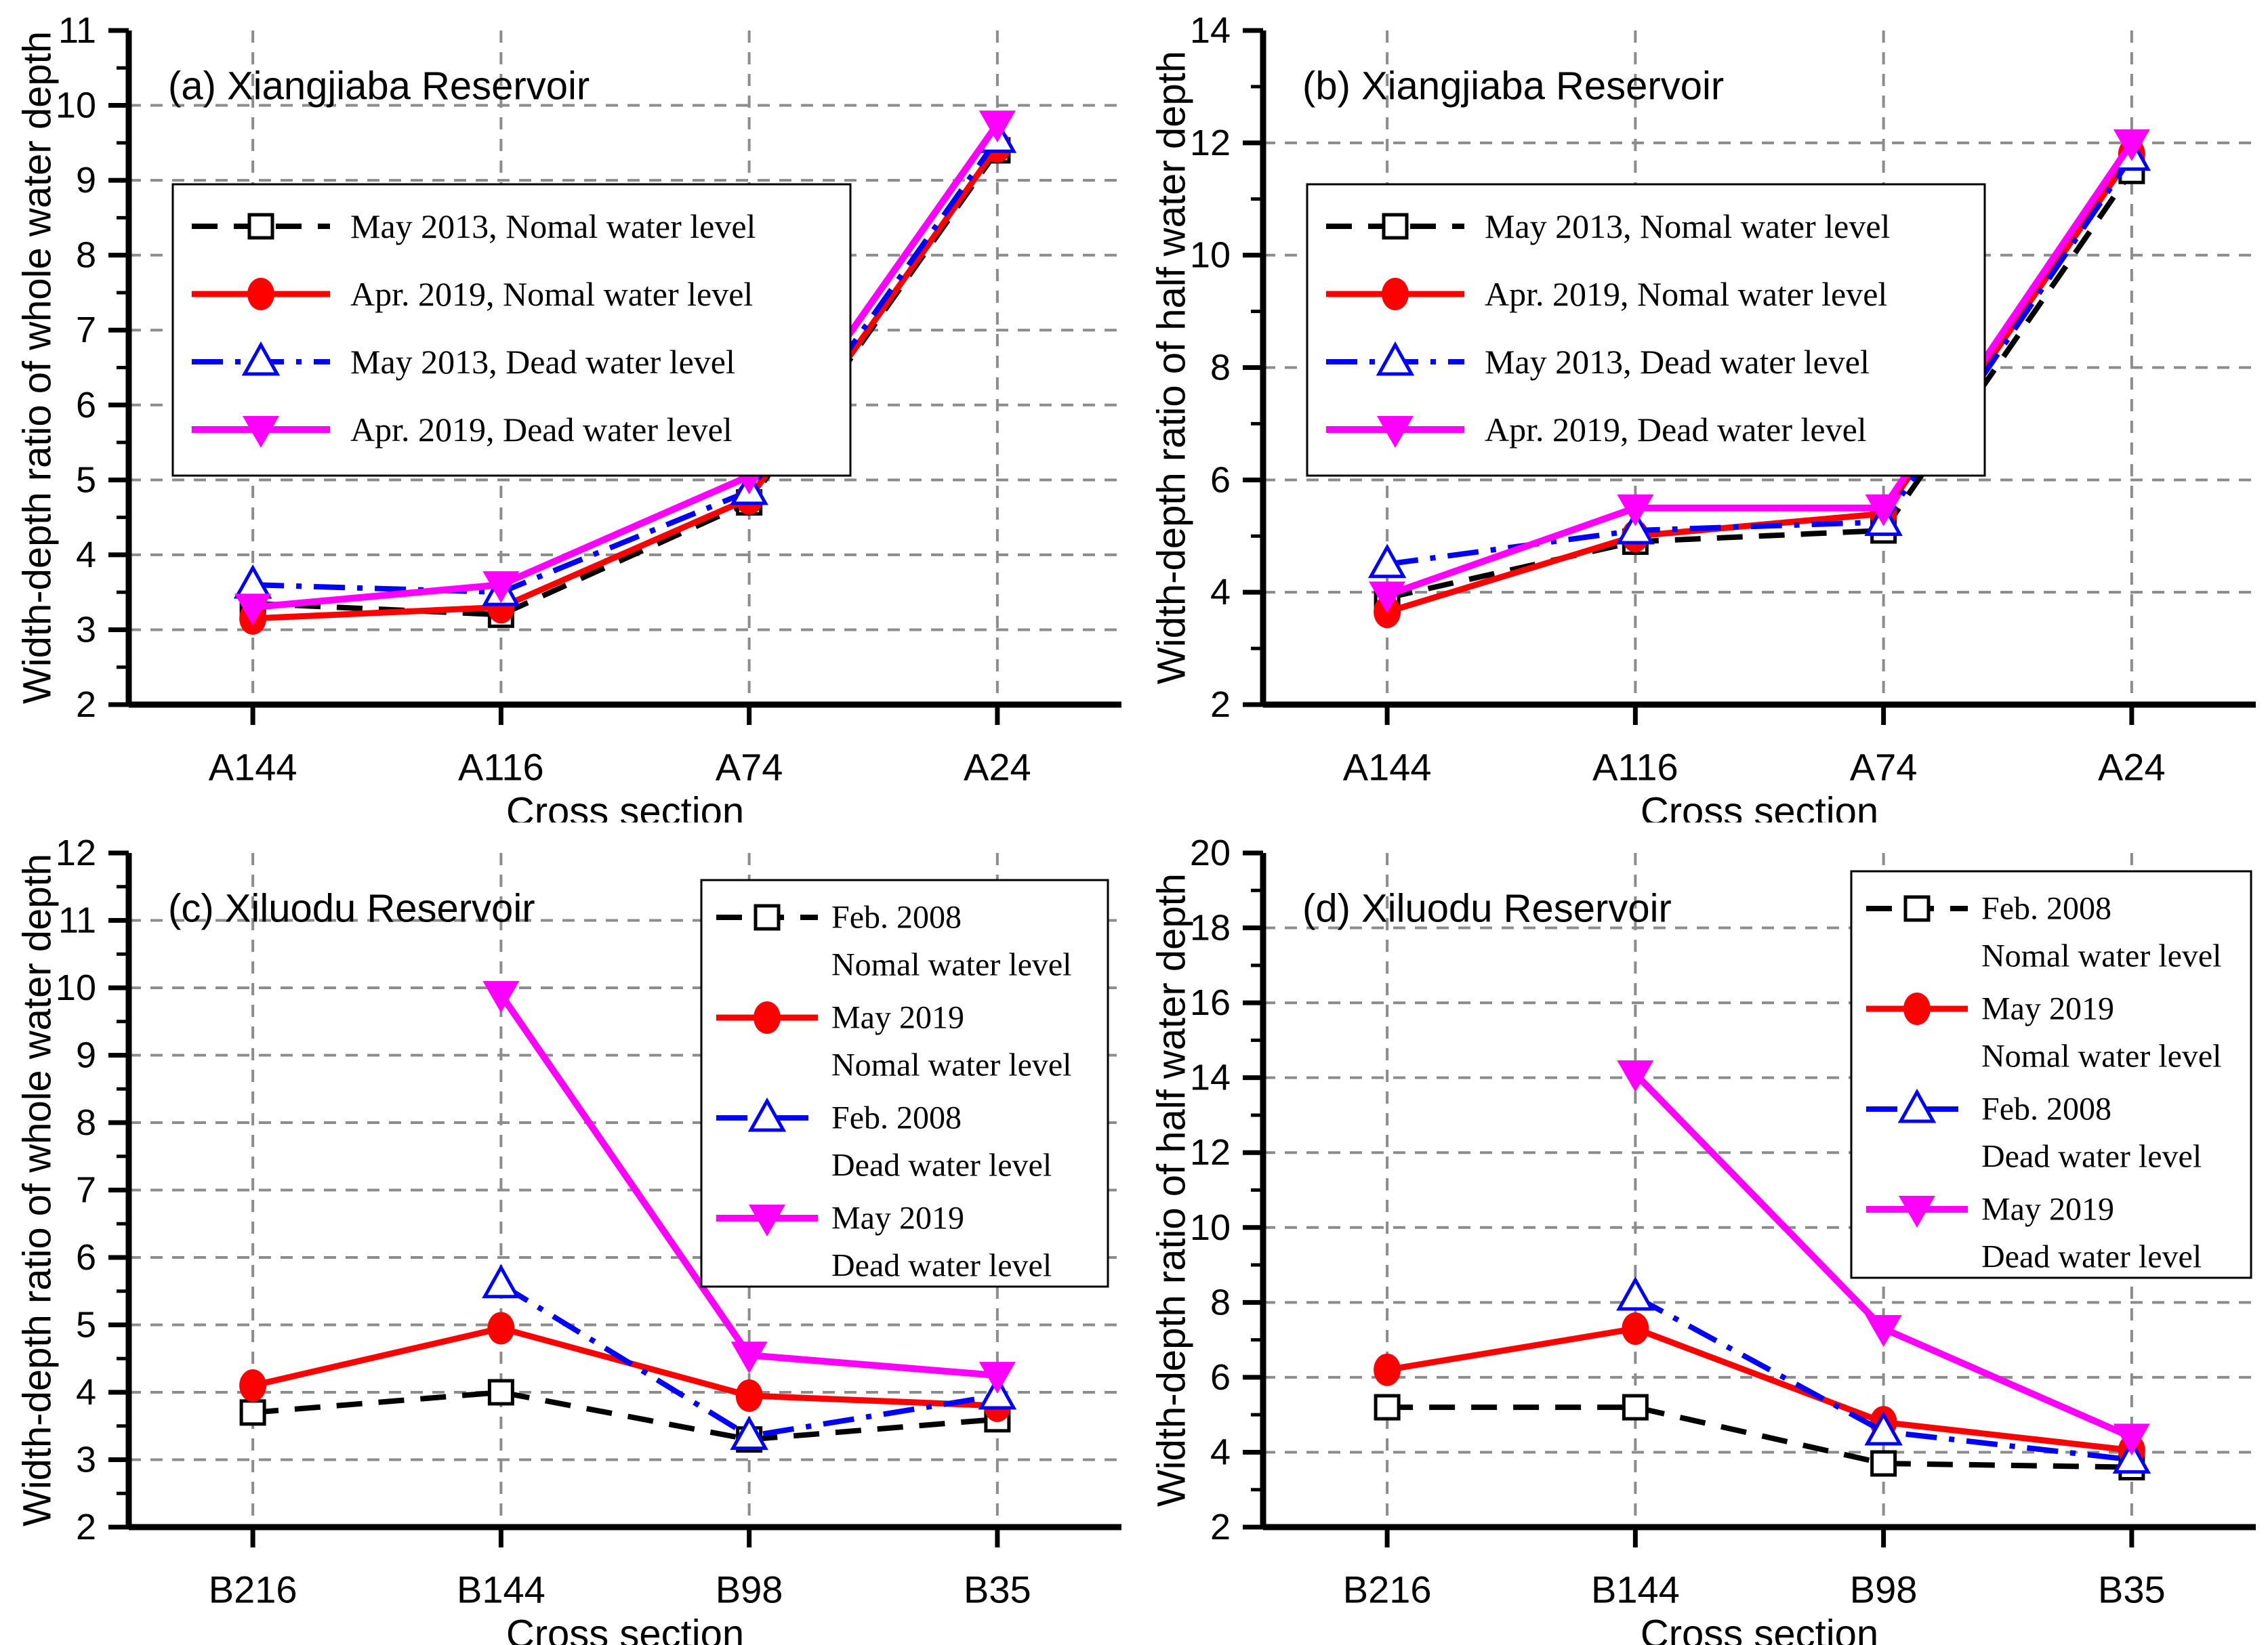 The height and width of the screenshot is (1645, 2268). I want to click on y-tick-label: 11, so click(77, 920).